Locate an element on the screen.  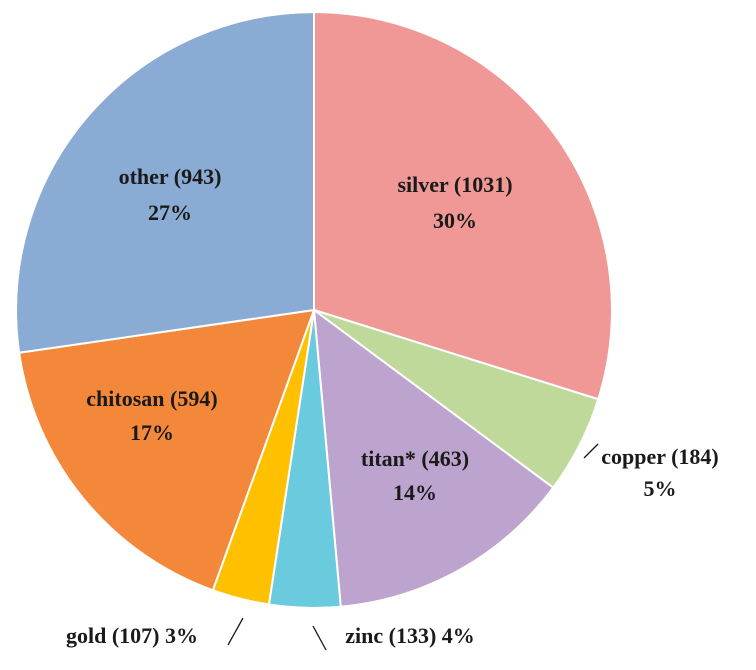
slice-percent-silver: 30% is located at coordinates (455, 220).